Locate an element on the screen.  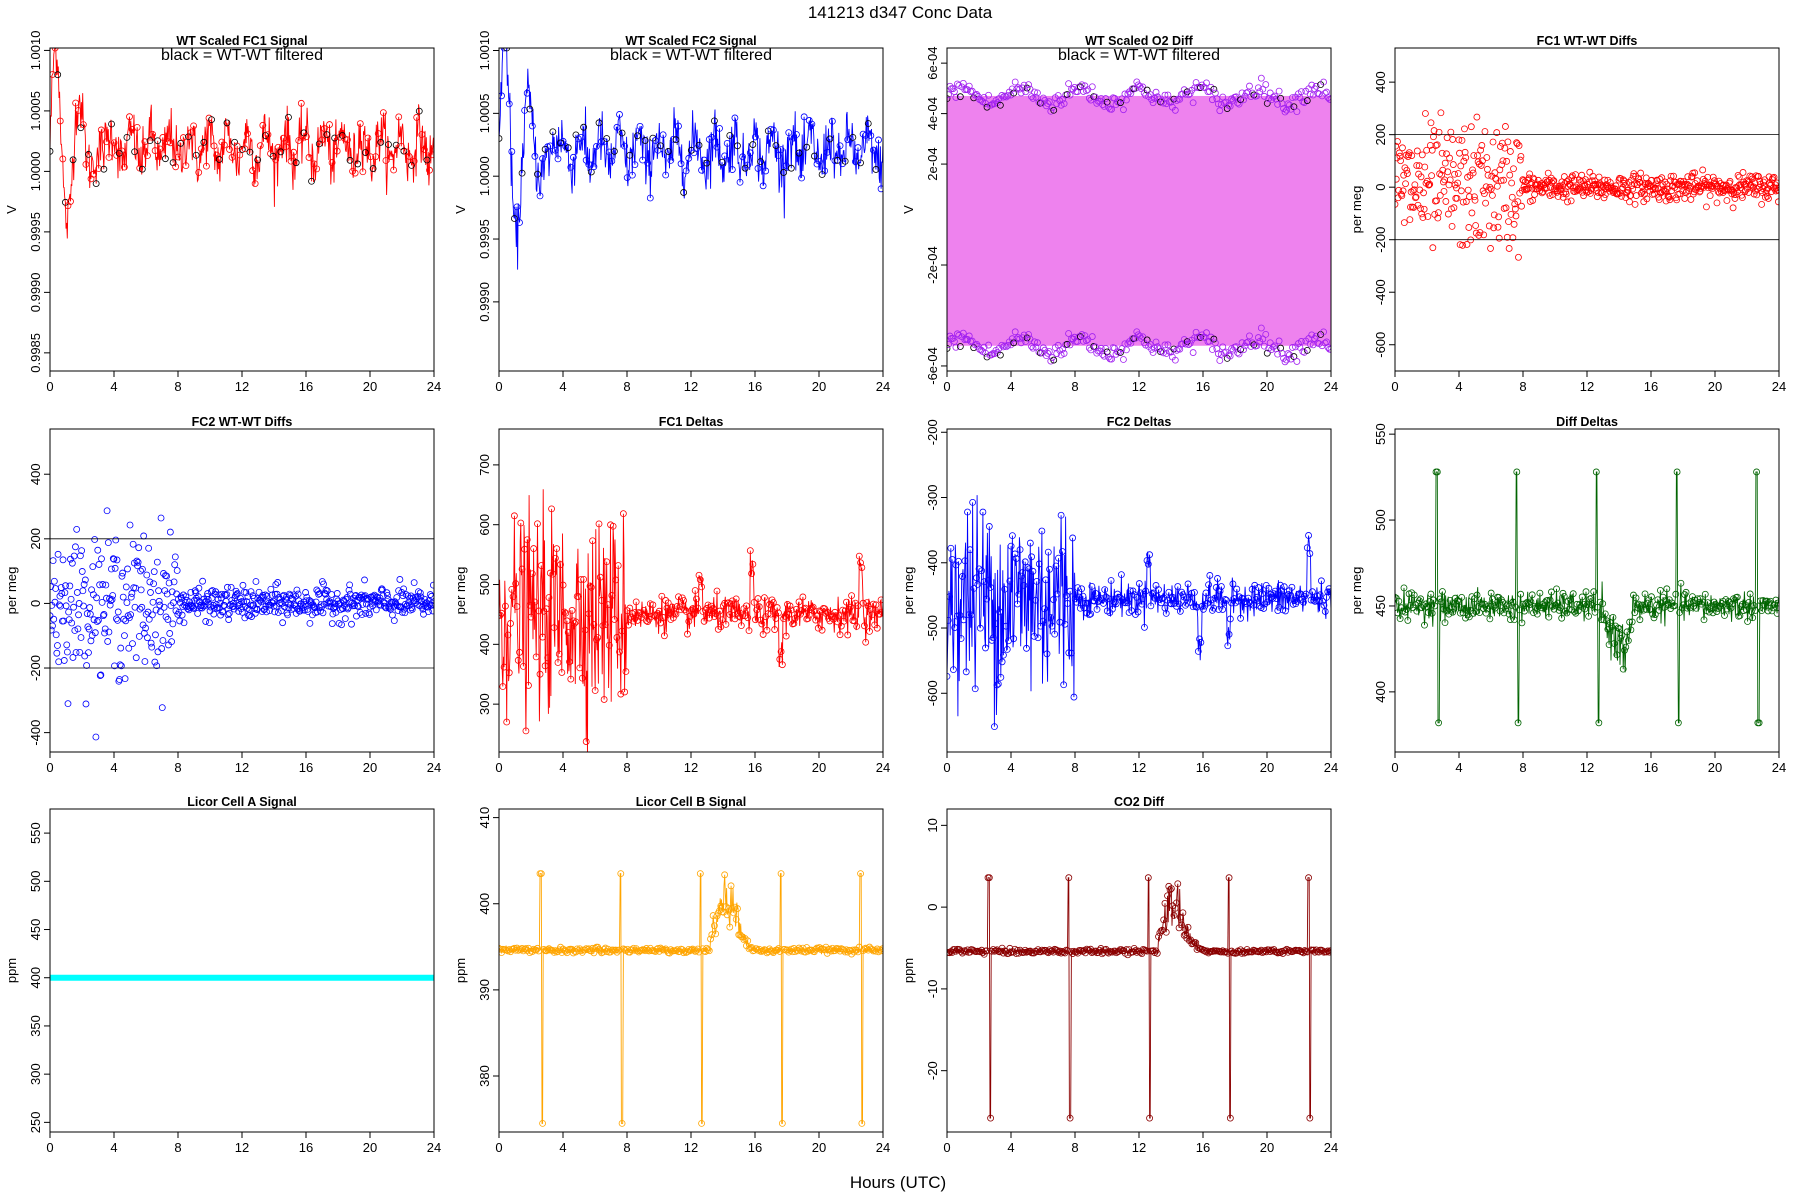
x-tick-label: 16 is located at coordinates (1203, 1147).